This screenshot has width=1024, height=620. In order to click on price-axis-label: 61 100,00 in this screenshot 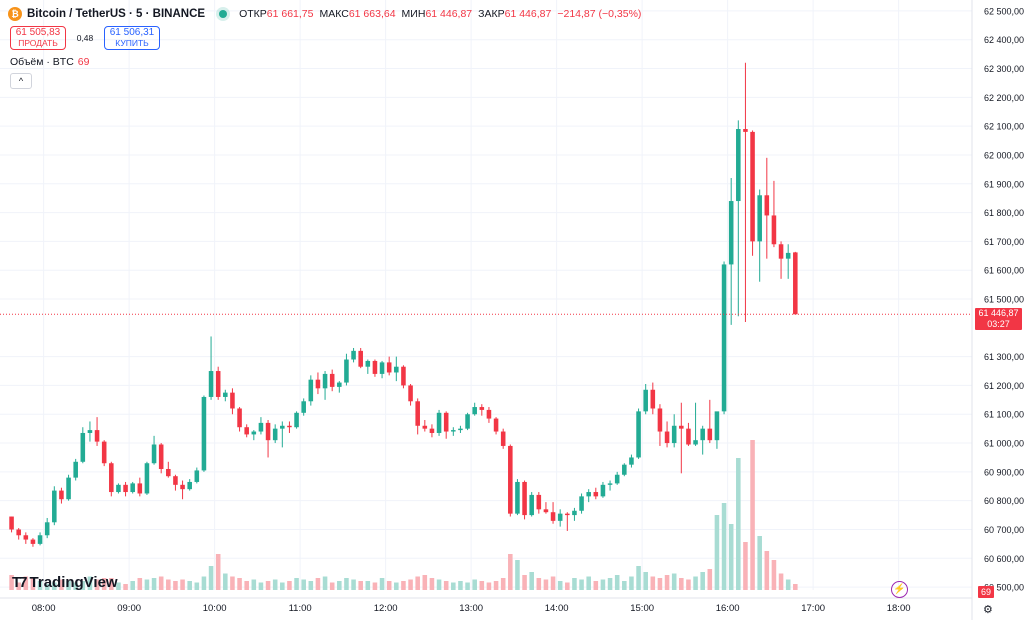, I will do `click(1004, 415)`.